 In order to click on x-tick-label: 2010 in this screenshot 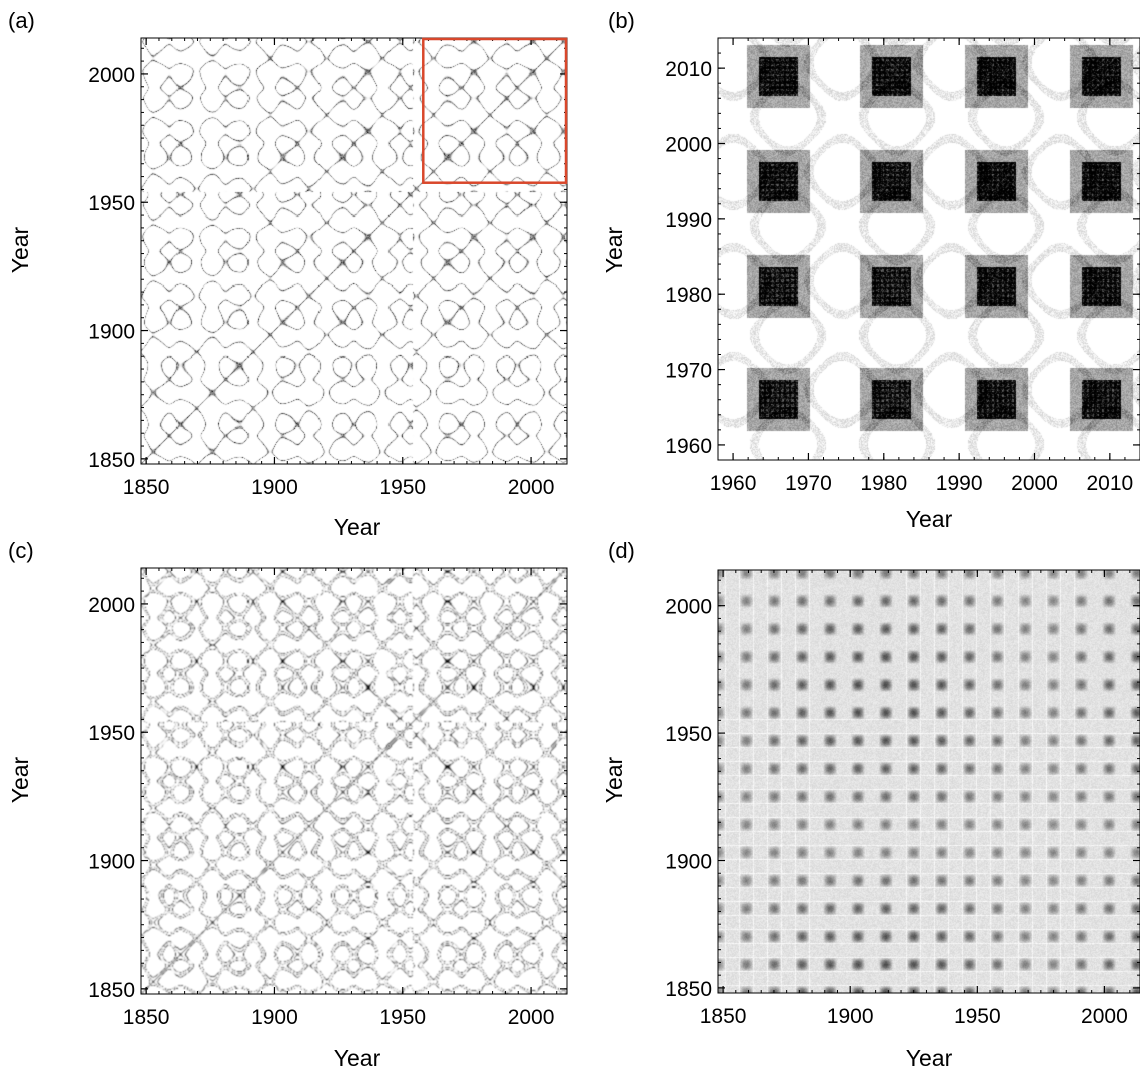, I will do `click(1109, 483)`.